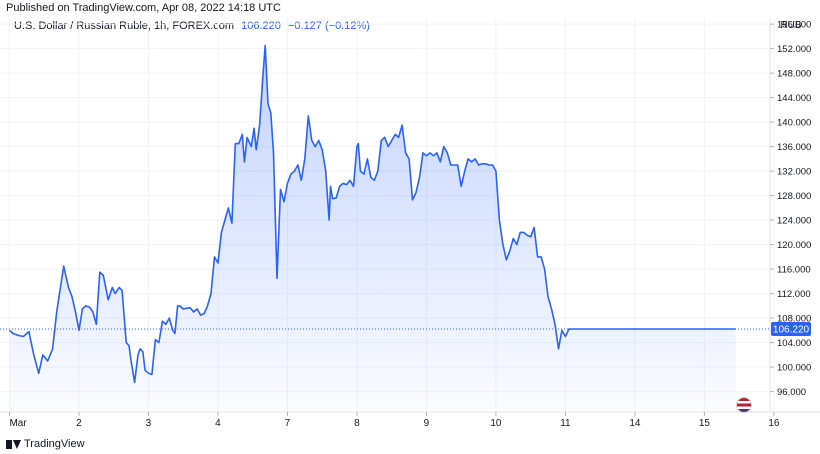  I want to click on y-tick-label: 148.000, so click(794, 74).